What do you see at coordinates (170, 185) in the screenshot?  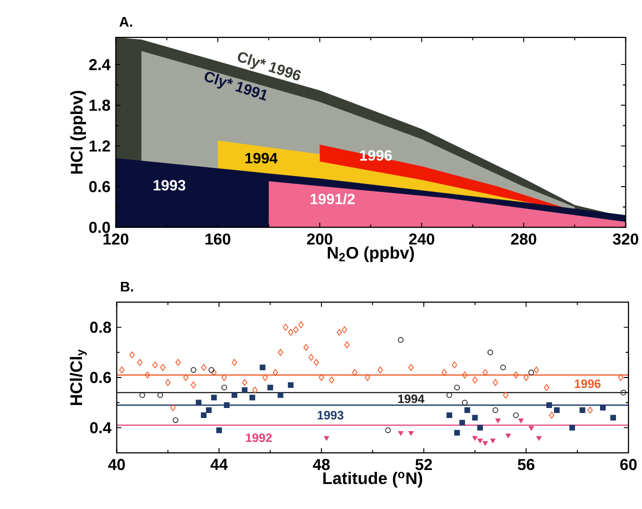 I see `series-label: 1993` at bounding box center [170, 185].